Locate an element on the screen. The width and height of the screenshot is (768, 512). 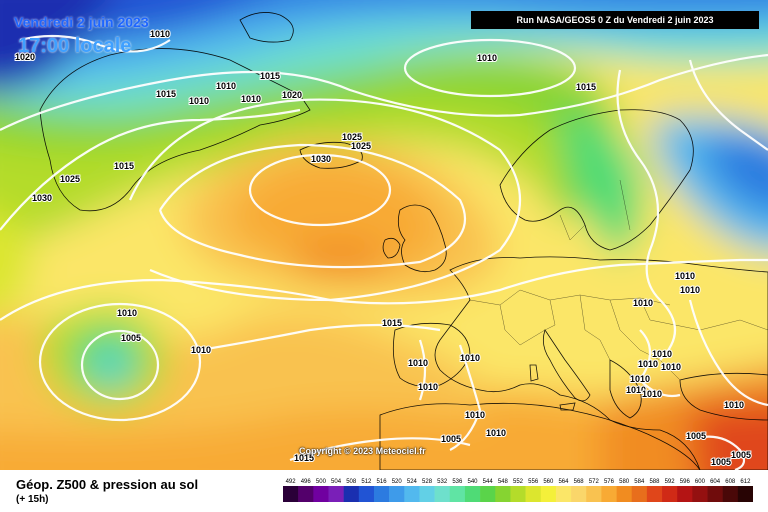
scale-tick-label: 552 is located at coordinates (518, 482).